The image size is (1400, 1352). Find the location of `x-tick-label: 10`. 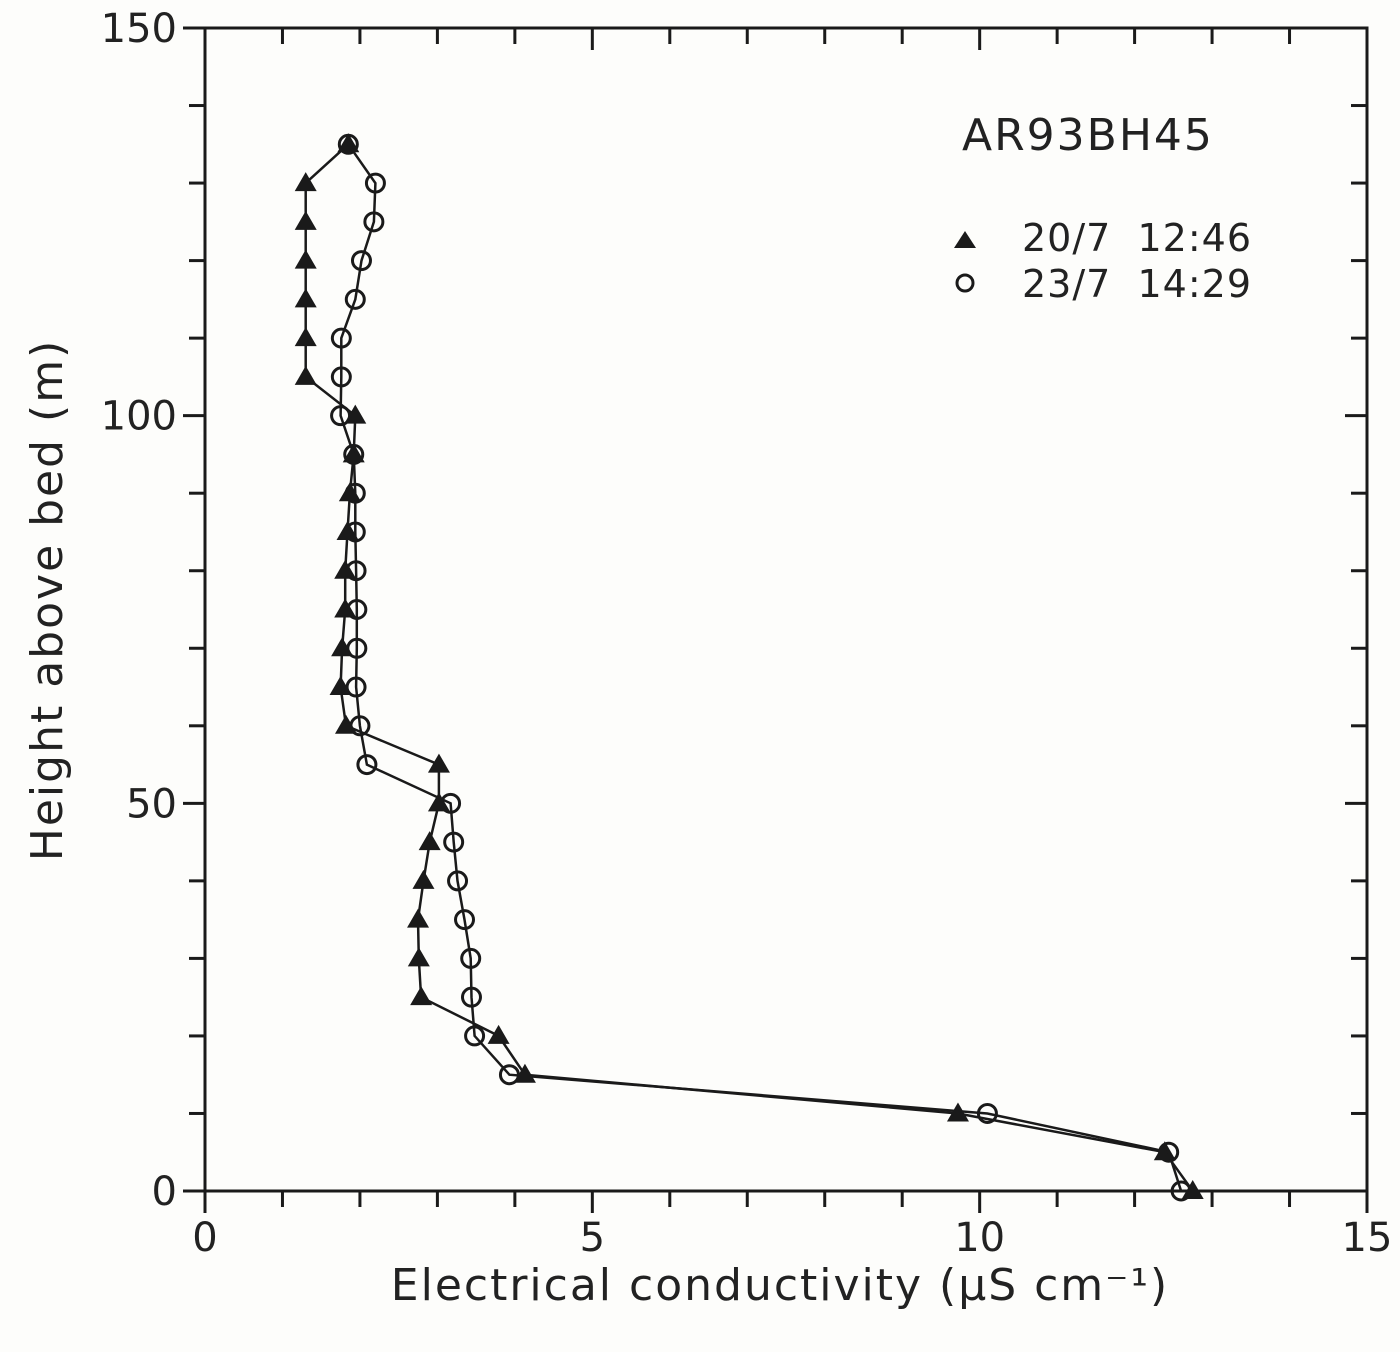

x-tick-label: 10 is located at coordinates (979, 1238).